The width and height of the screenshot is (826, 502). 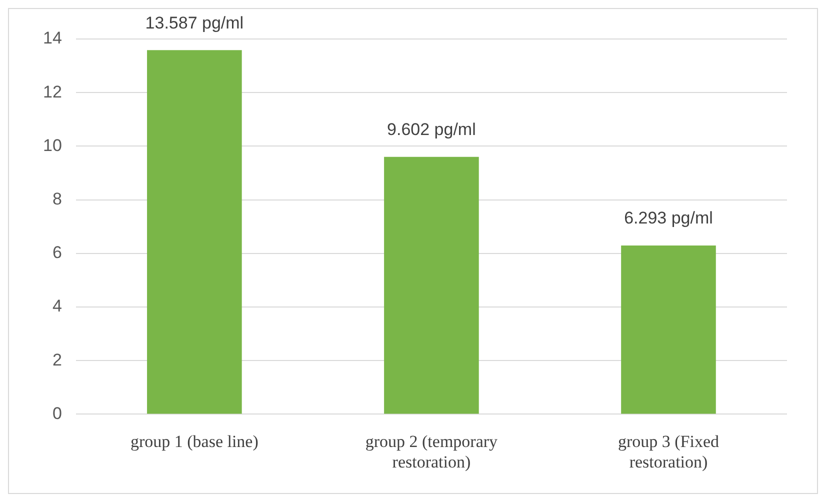 I want to click on data-label: 13.587 pg/ml, so click(x=194, y=22).